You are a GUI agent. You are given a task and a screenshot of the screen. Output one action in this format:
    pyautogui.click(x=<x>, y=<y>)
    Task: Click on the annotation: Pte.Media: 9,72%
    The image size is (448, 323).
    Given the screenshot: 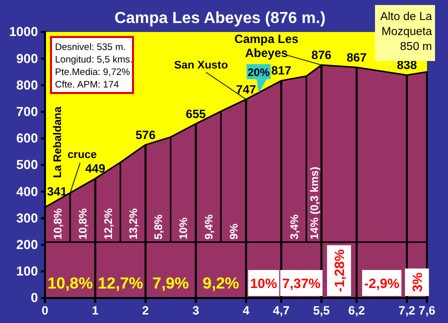 What is the action you would take?
    pyautogui.click(x=93, y=72)
    